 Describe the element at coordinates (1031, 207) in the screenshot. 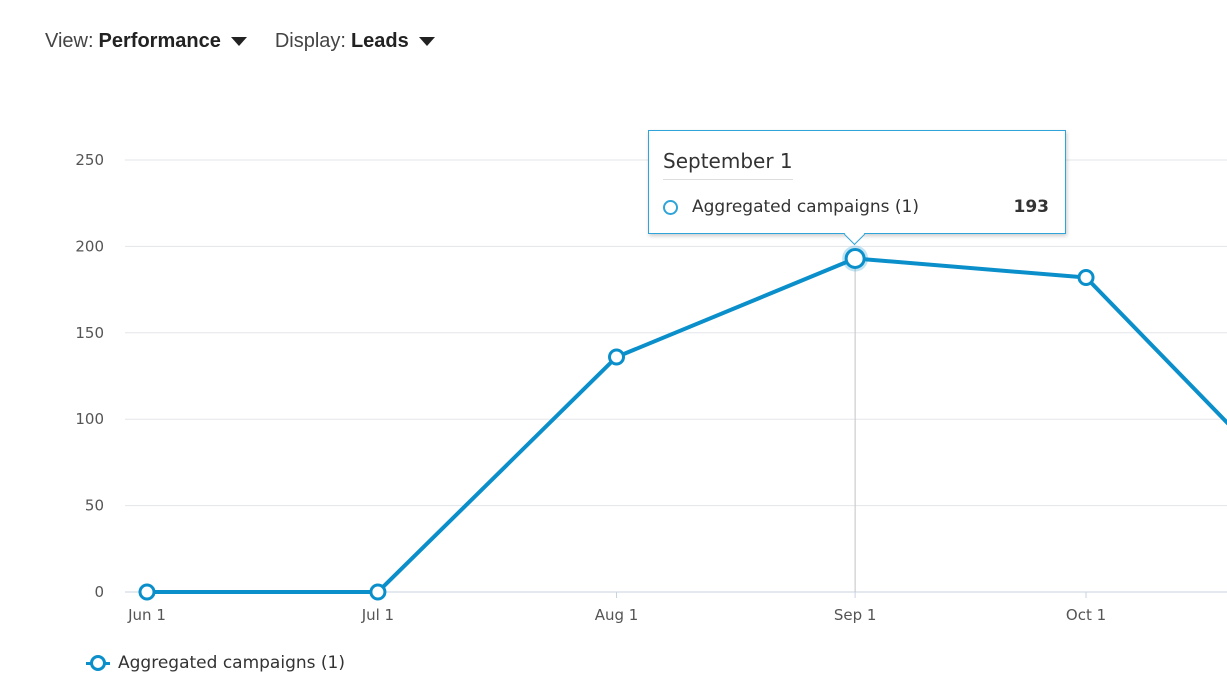

I see `tooltip-value: 193` at that location.